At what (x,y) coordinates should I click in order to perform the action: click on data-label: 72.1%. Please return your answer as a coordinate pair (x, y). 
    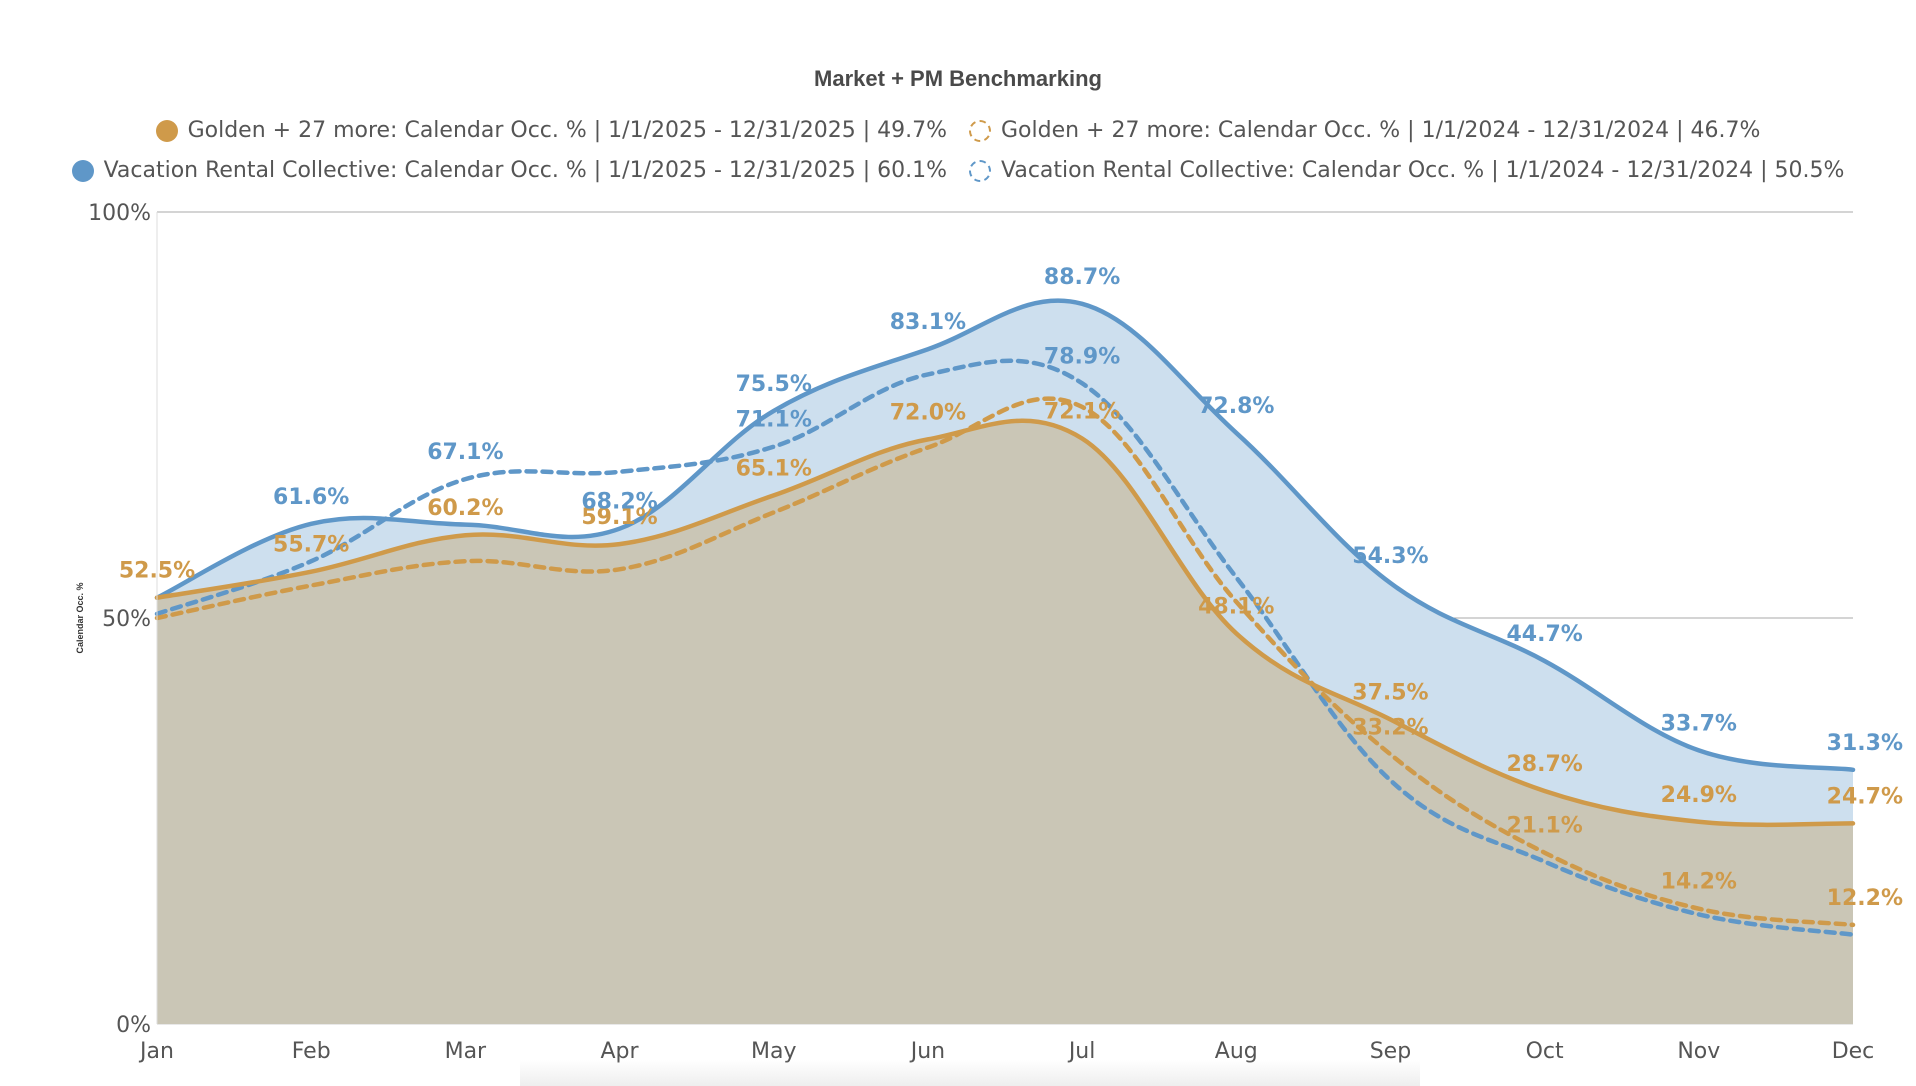
    Looking at the image, I should click on (1082, 412).